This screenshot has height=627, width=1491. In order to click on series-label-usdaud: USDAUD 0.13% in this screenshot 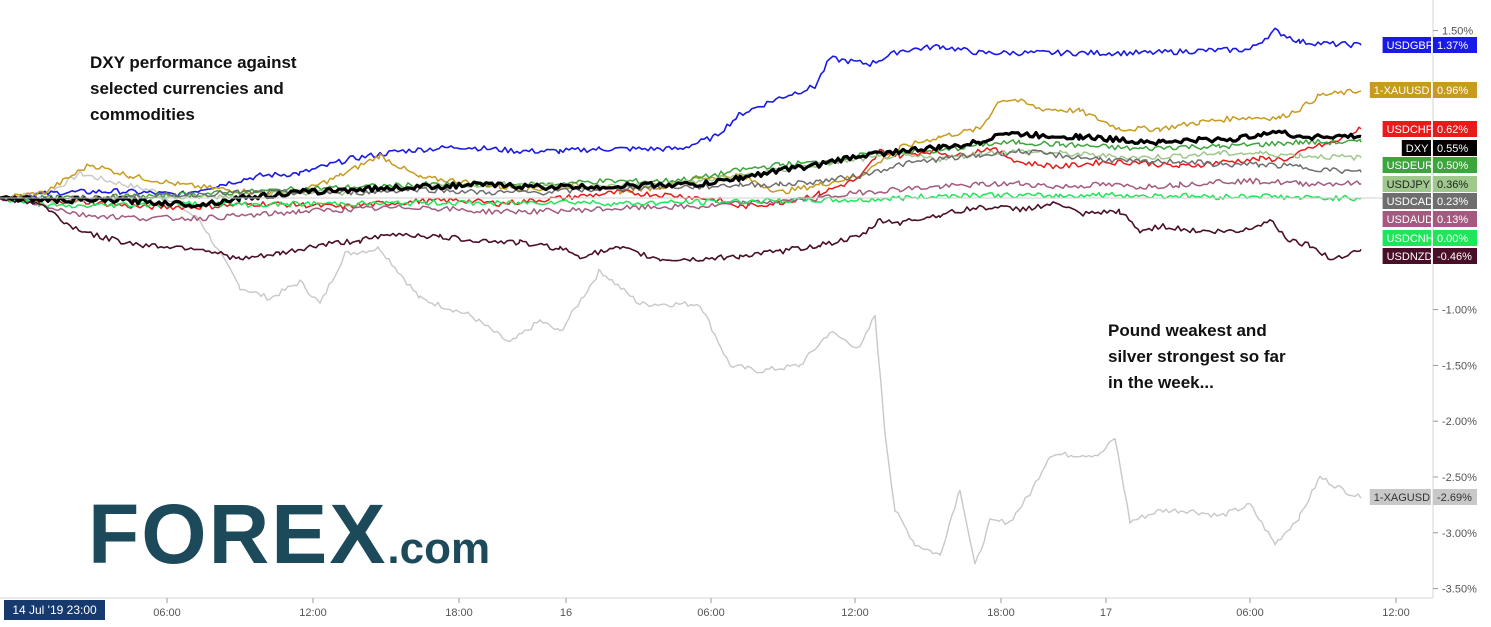, I will do `click(1429, 219)`.